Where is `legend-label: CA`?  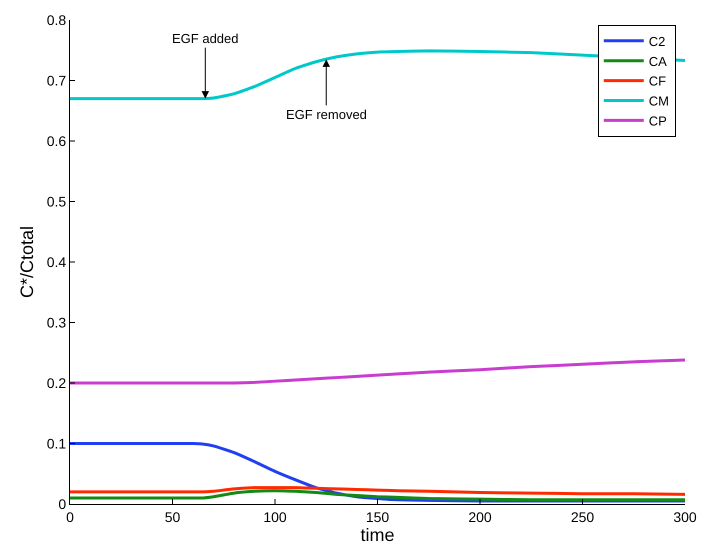
legend-label: CA is located at coordinates (658, 61).